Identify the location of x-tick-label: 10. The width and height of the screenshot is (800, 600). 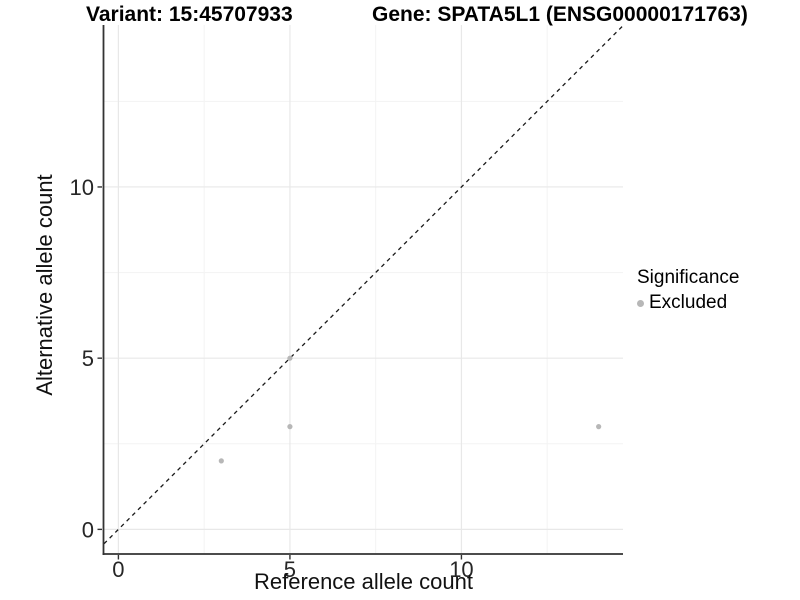
(461, 569).